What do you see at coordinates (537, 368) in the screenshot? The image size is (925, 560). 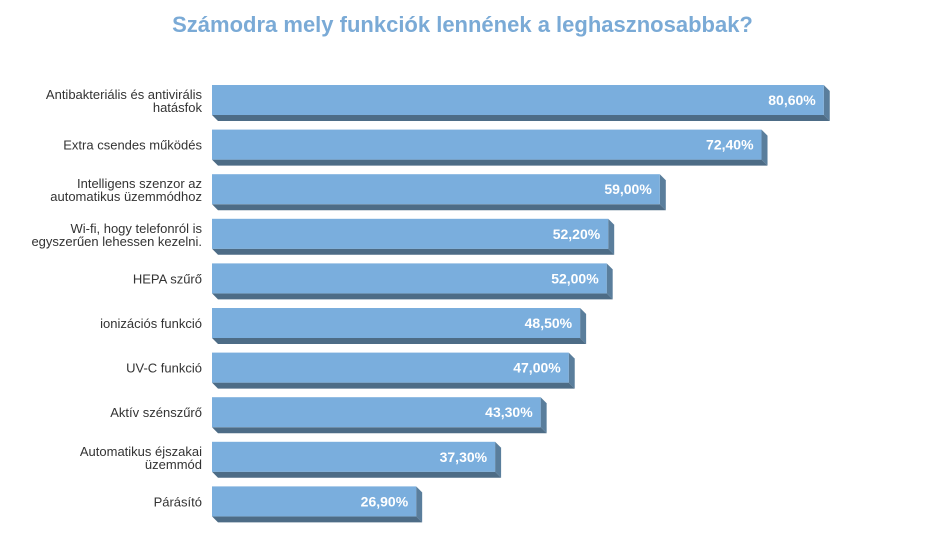 I see `value-label-6: 47,00%` at bounding box center [537, 368].